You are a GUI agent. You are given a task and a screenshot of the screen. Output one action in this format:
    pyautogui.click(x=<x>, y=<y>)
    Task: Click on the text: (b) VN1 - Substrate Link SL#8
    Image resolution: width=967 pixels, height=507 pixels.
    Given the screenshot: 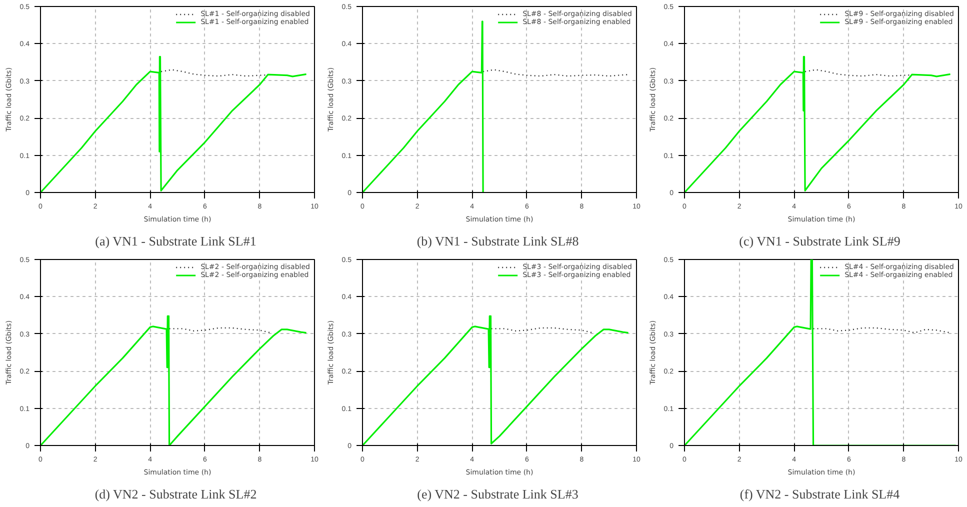 What is the action you would take?
    pyautogui.click(x=497, y=241)
    